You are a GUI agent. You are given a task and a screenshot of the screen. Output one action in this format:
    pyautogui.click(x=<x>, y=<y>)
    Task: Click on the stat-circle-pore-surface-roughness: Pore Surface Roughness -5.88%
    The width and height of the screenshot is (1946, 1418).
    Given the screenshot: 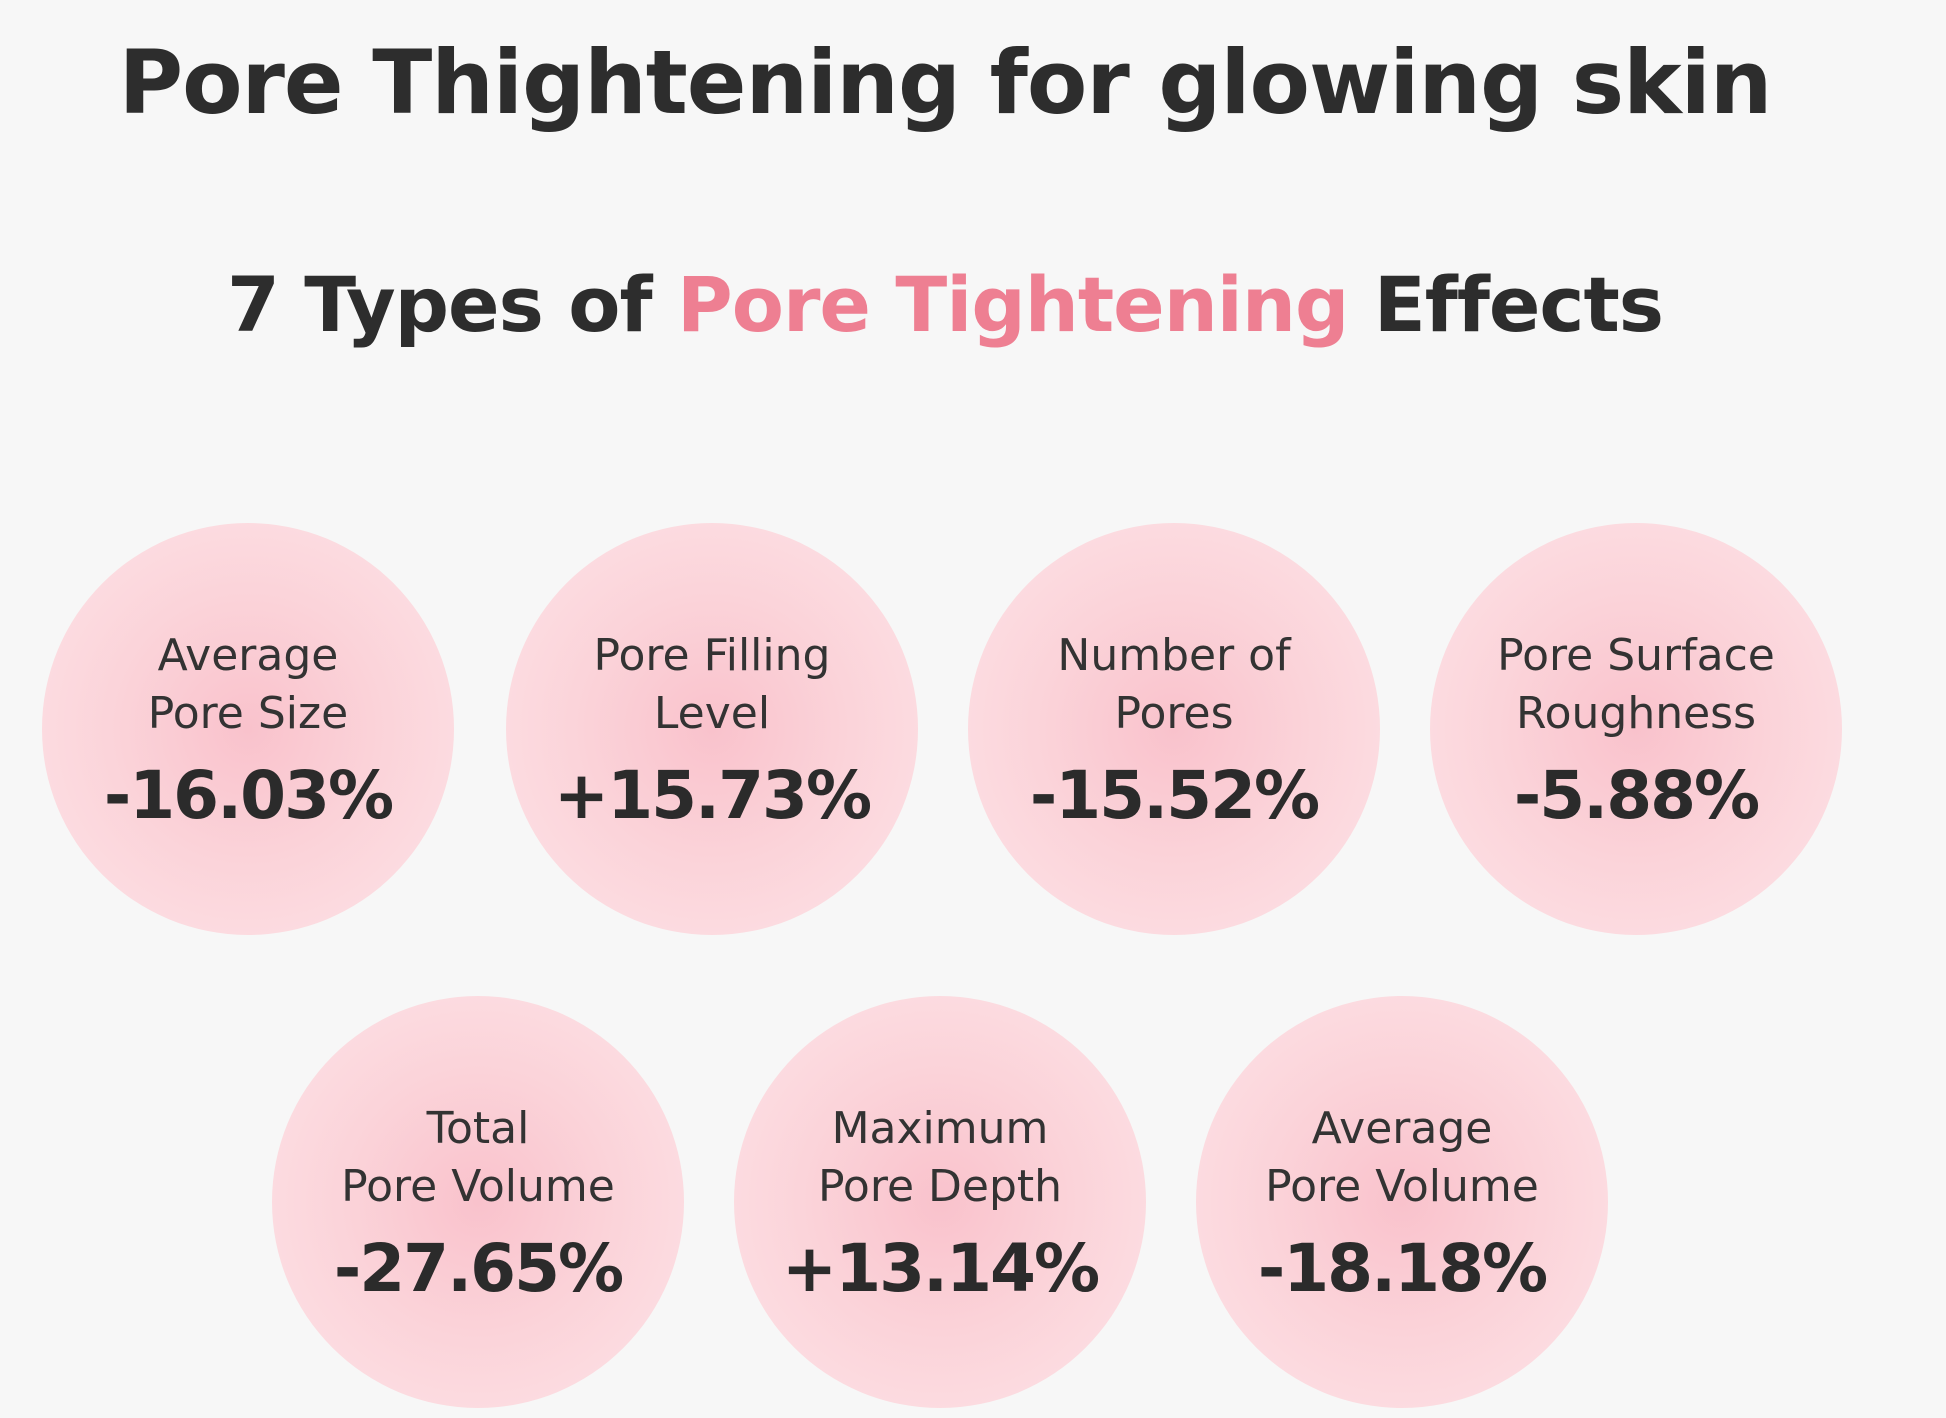 What is the action you would take?
    pyautogui.click(x=1636, y=729)
    